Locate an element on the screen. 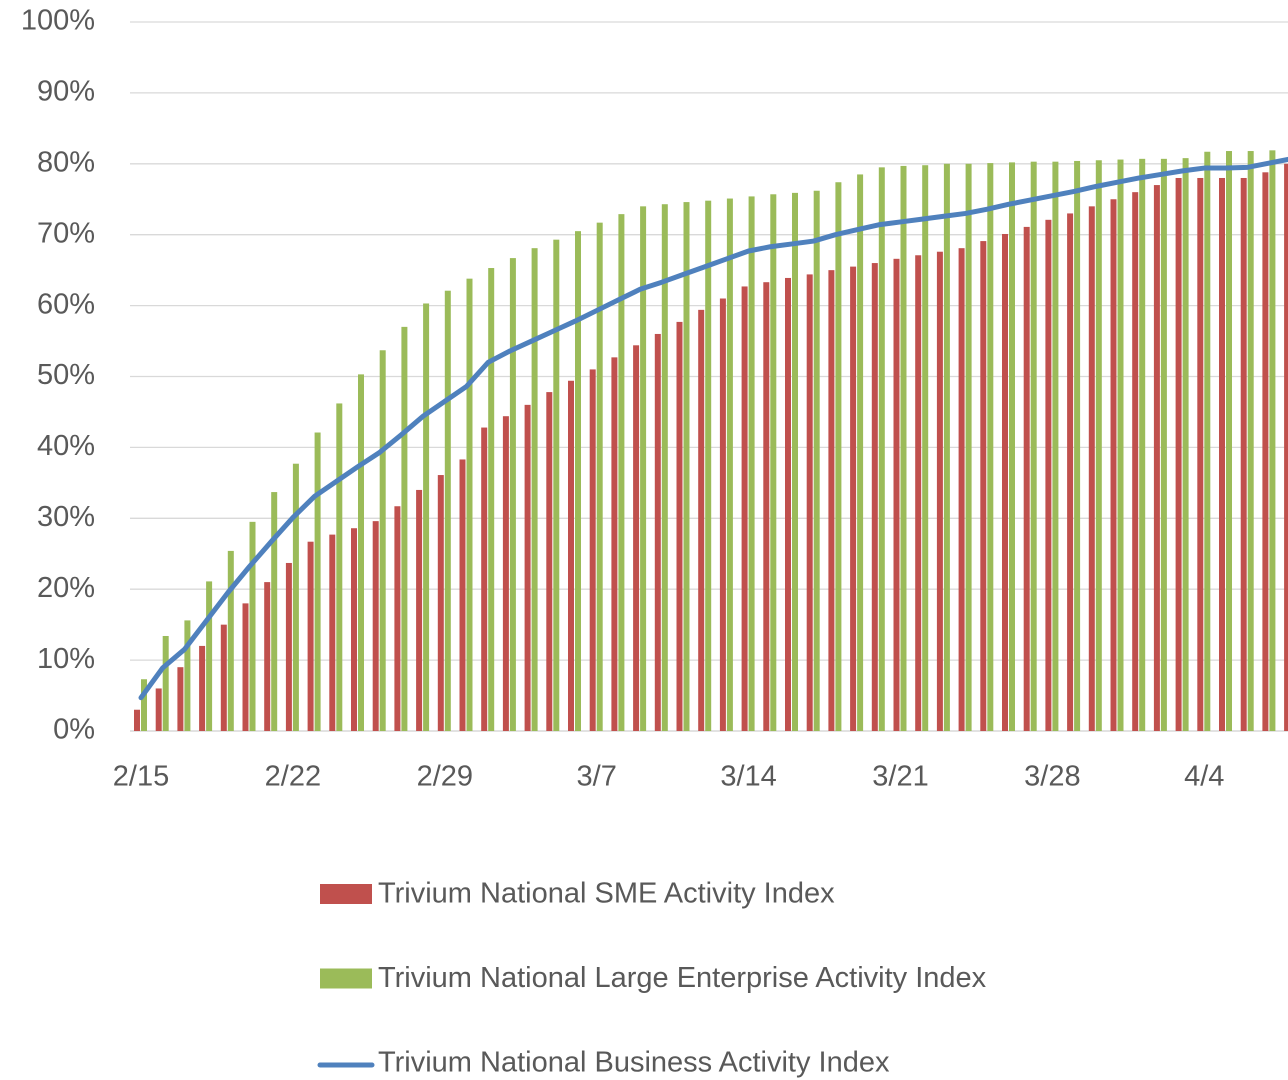 The width and height of the screenshot is (1288, 1080). x-tick-label: 3/14 is located at coordinates (748, 777).